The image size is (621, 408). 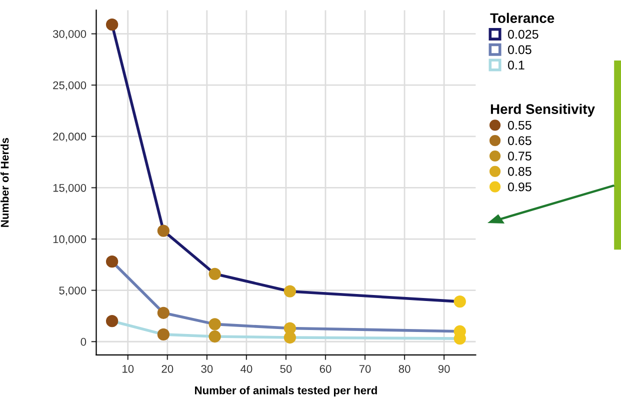 What do you see at coordinates (444, 368) in the screenshot?
I see `x-tick-label: 90` at bounding box center [444, 368].